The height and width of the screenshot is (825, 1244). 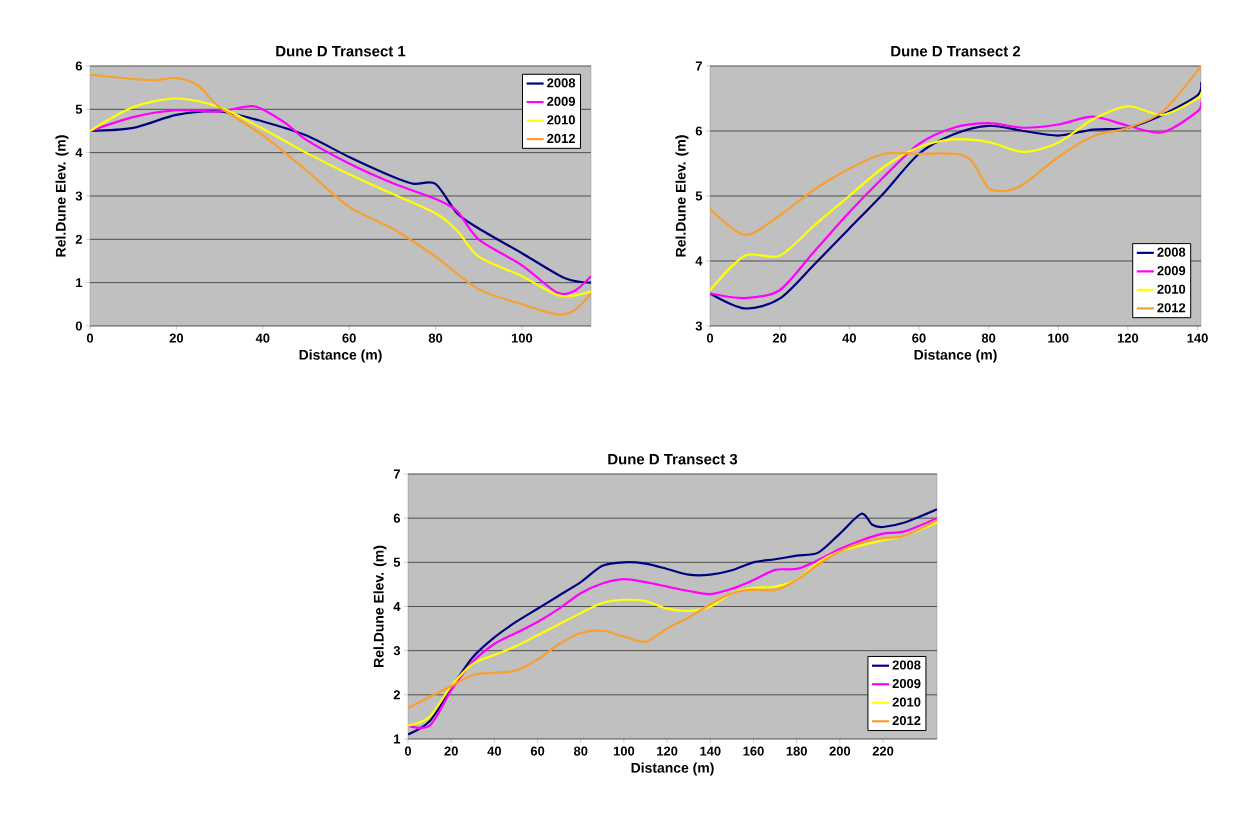 What do you see at coordinates (753, 751) in the screenshot?
I see `x-tick-label: 160` at bounding box center [753, 751].